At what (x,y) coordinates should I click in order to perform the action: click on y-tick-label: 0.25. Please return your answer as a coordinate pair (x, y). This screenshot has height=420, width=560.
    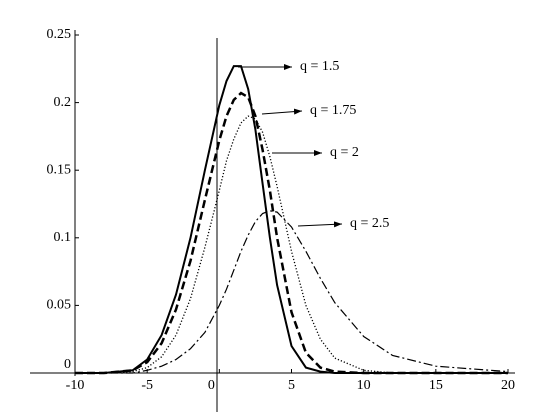
    Looking at the image, I should click on (59, 34).